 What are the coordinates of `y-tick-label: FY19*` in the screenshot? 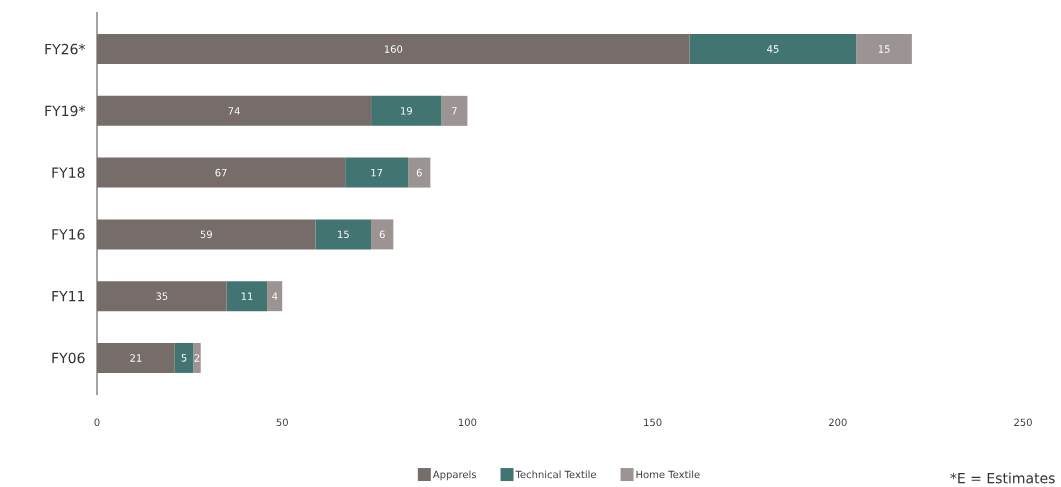 It's located at (65, 111).